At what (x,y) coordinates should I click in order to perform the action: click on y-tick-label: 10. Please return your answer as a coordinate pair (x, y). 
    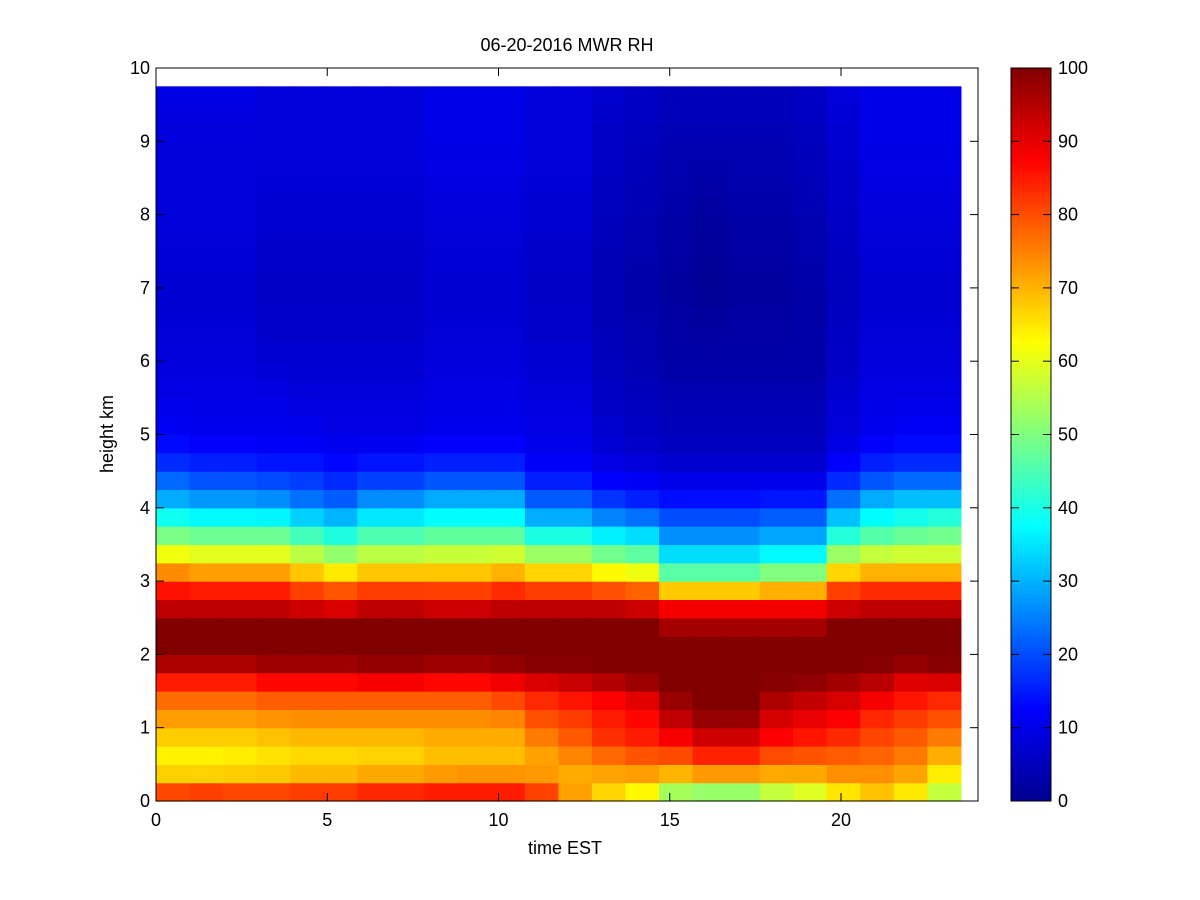
    Looking at the image, I should click on (140, 68).